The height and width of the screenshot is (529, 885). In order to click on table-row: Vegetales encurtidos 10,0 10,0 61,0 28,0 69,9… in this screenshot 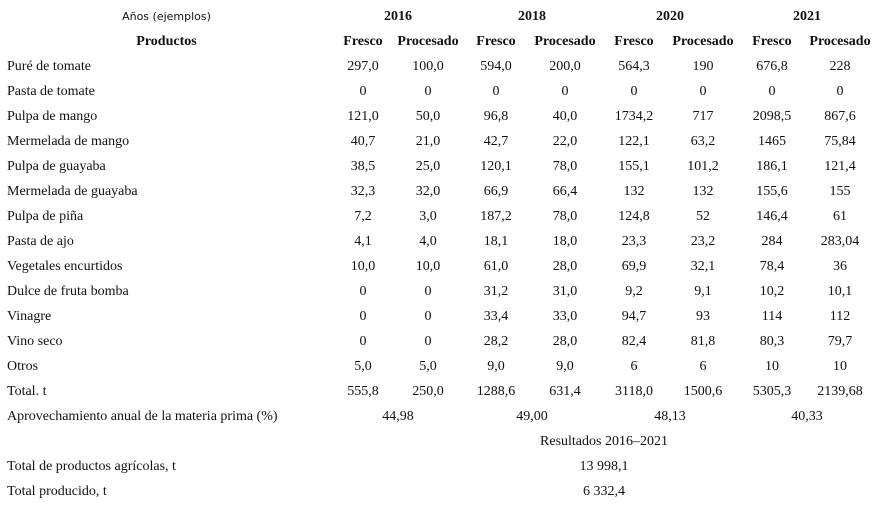, I will do `click(437, 266)`.